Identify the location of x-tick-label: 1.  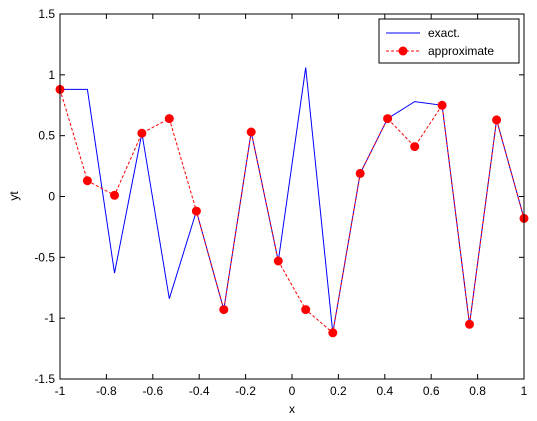
(524, 391).